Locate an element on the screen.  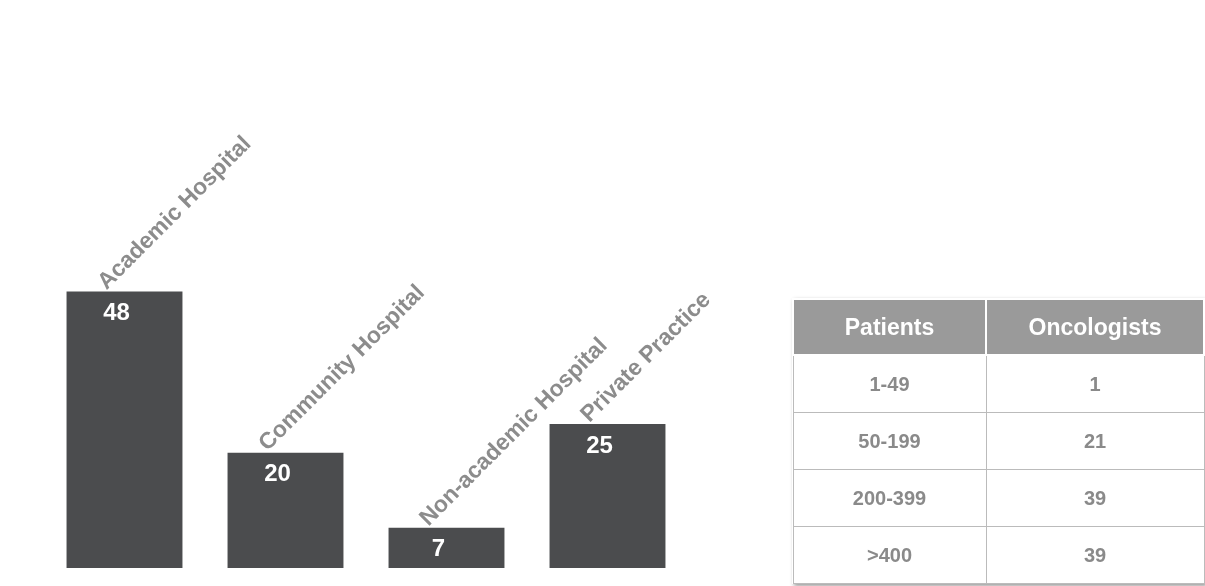
text: 50-199 is located at coordinates (889, 441).